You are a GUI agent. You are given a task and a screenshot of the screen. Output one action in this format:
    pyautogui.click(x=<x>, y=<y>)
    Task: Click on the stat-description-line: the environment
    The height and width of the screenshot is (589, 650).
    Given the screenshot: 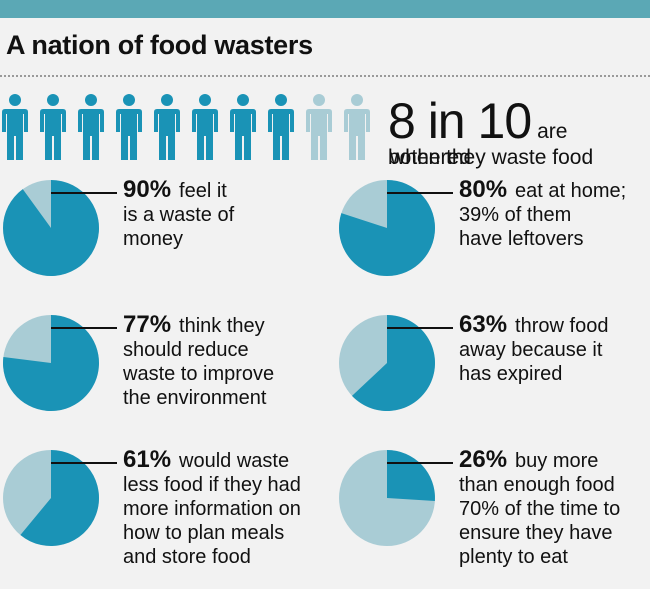 What is the action you would take?
    pyautogui.click(x=195, y=398)
    